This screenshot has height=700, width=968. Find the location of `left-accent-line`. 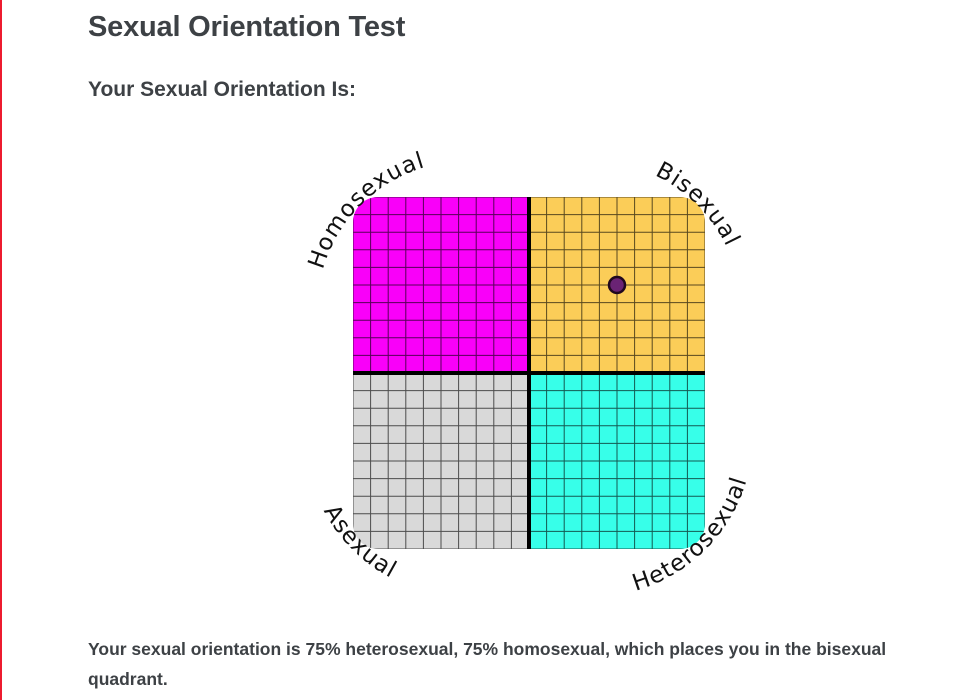

left-accent-line is located at coordinates (1, 350).